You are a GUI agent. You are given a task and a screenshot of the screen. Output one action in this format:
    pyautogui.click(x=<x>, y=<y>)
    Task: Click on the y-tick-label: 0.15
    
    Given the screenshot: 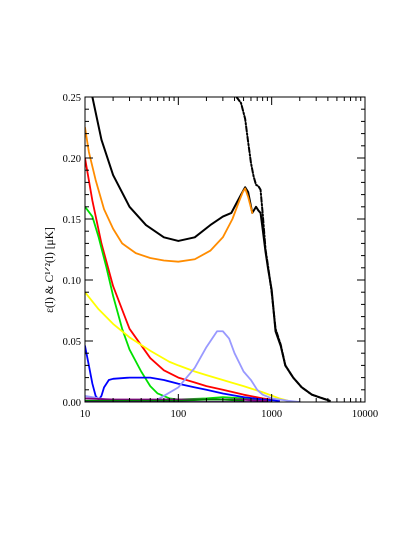 What is the action you would take?
    pyautogui.click(x=72, y=220)
    